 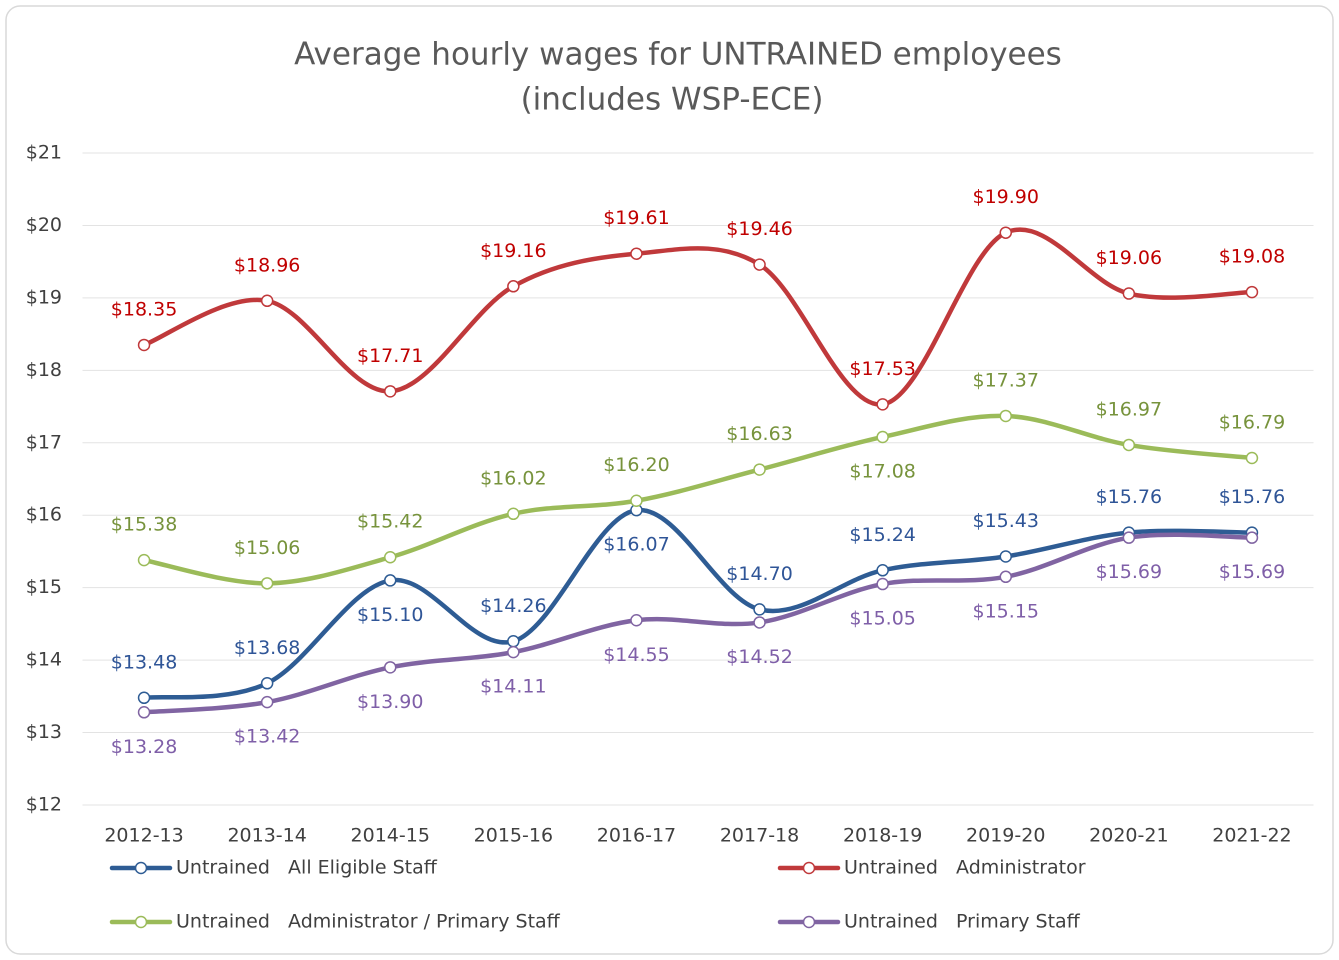 I want to click on x-tick-label: 2013-14, so click(x=266, y=836).